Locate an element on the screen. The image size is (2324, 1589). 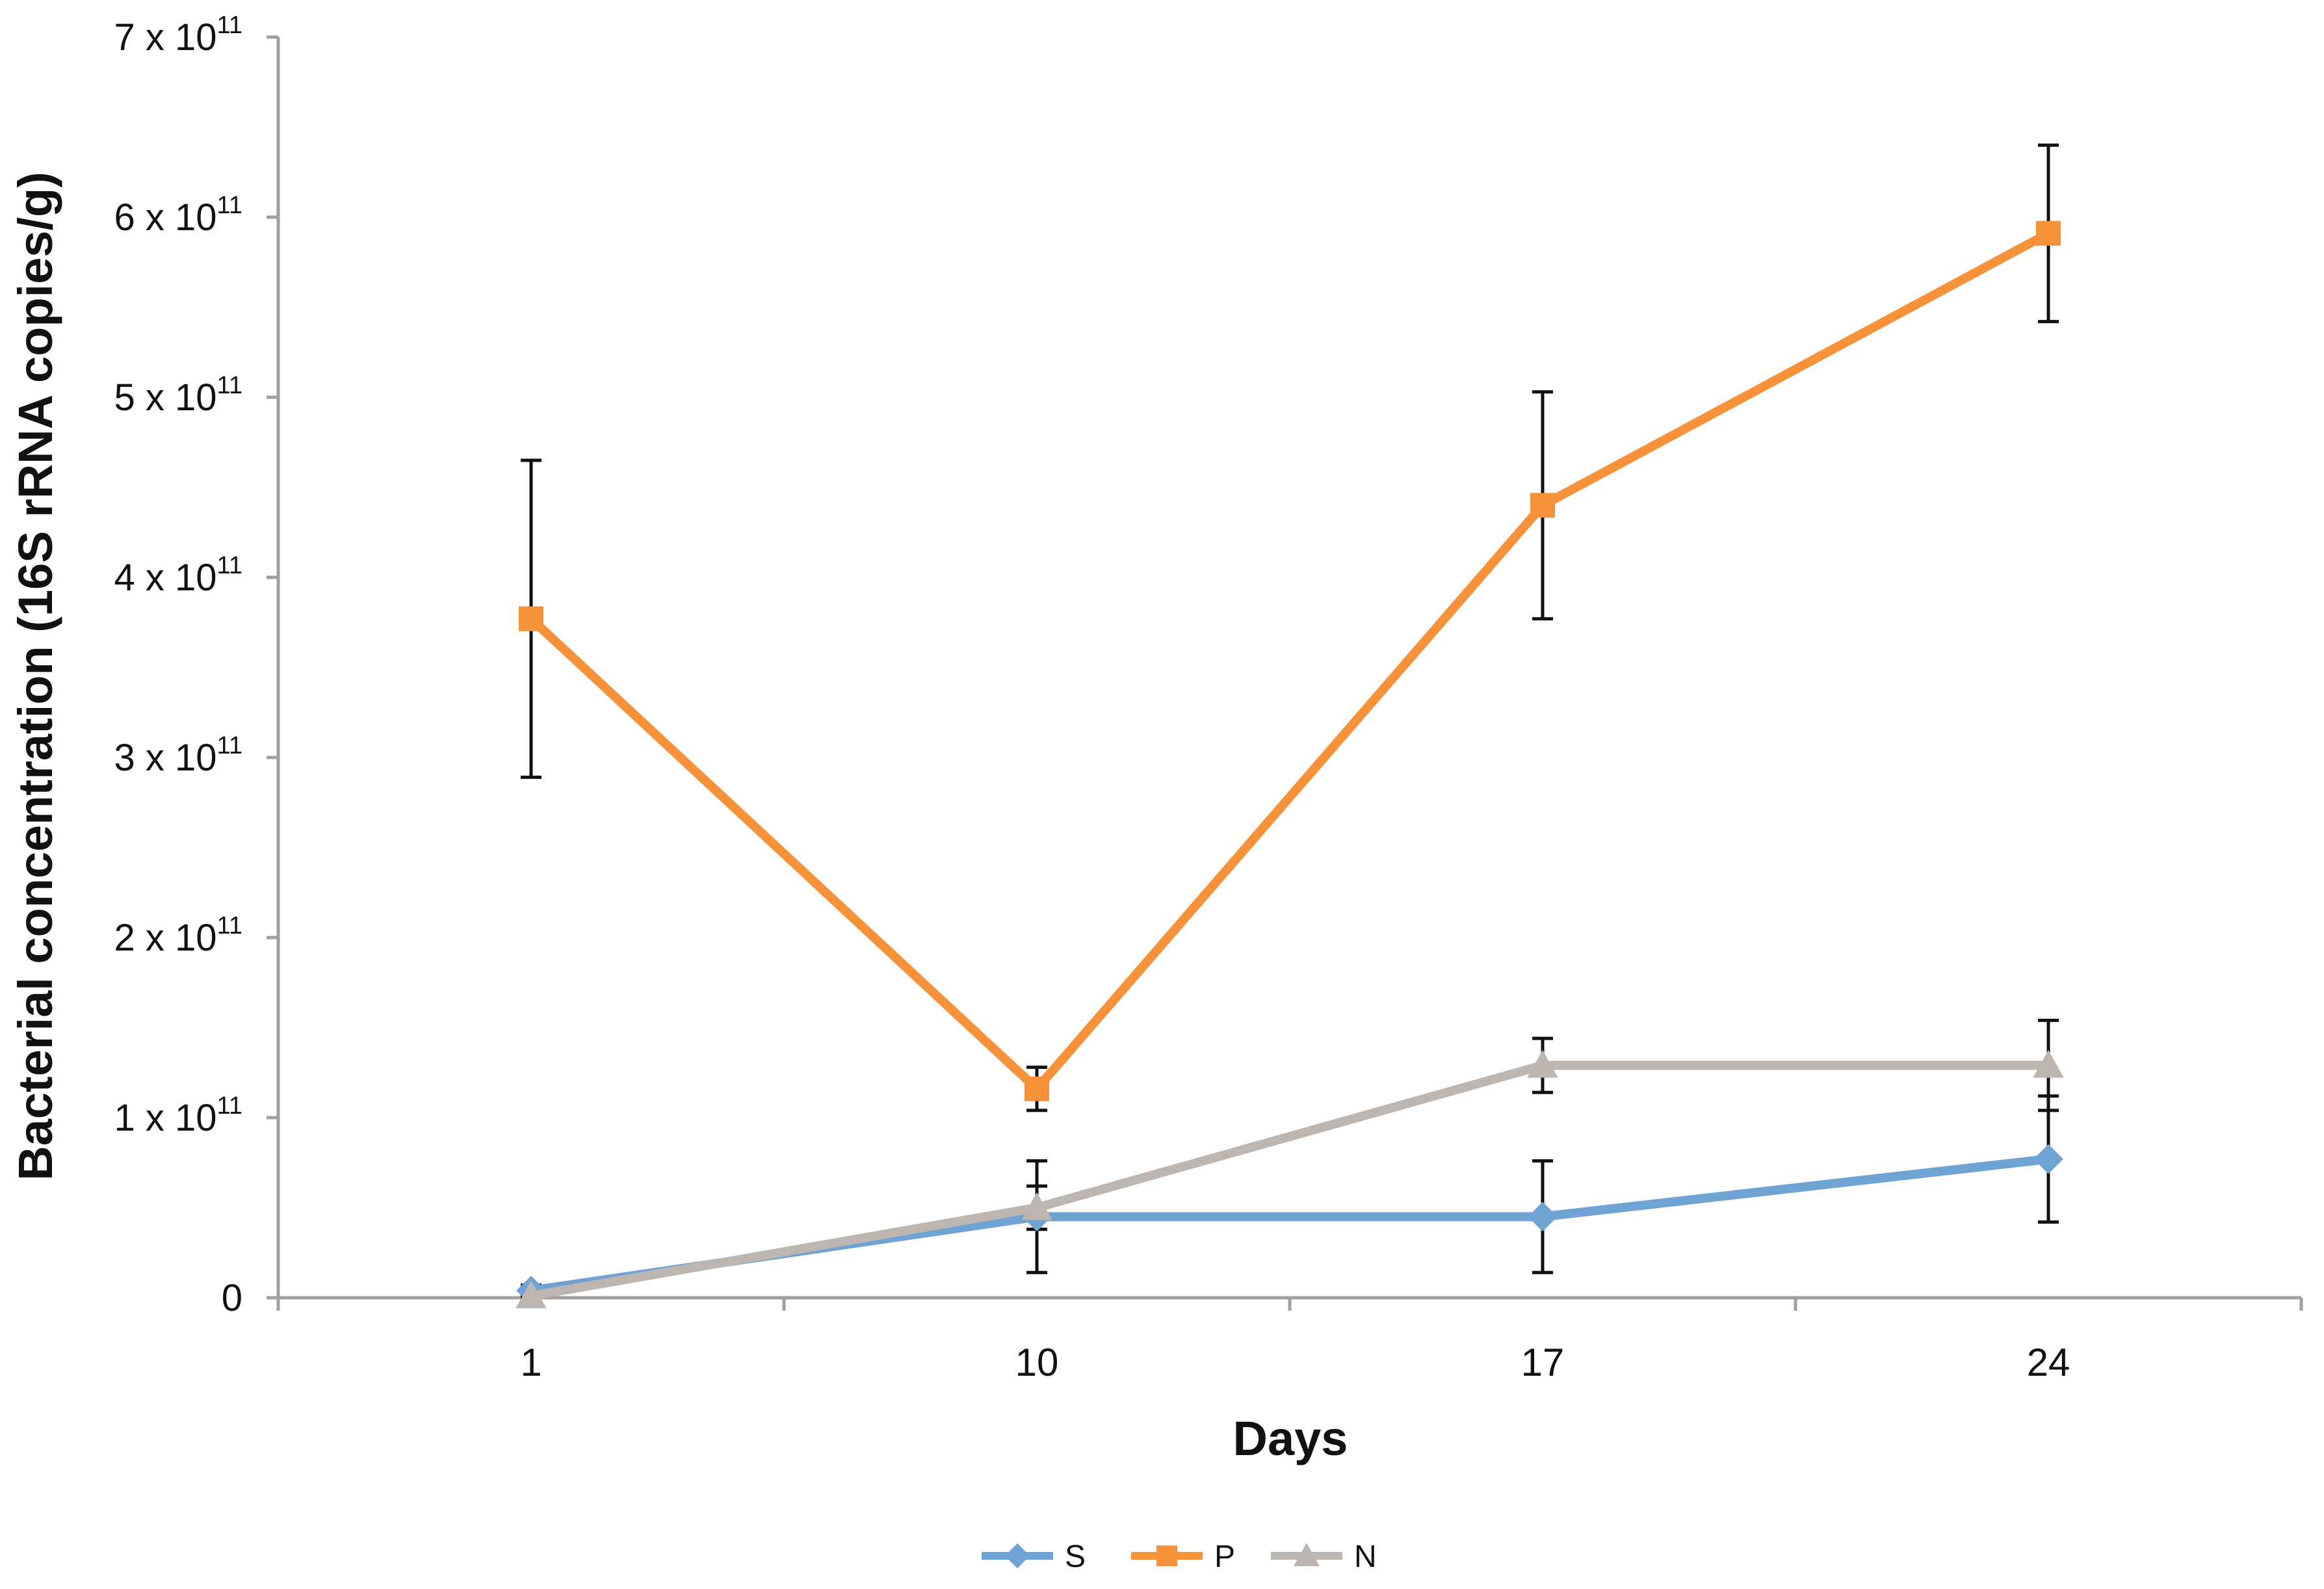
y-tick-label: 7 x 10¹¹ is located at coordinates (178, 35).